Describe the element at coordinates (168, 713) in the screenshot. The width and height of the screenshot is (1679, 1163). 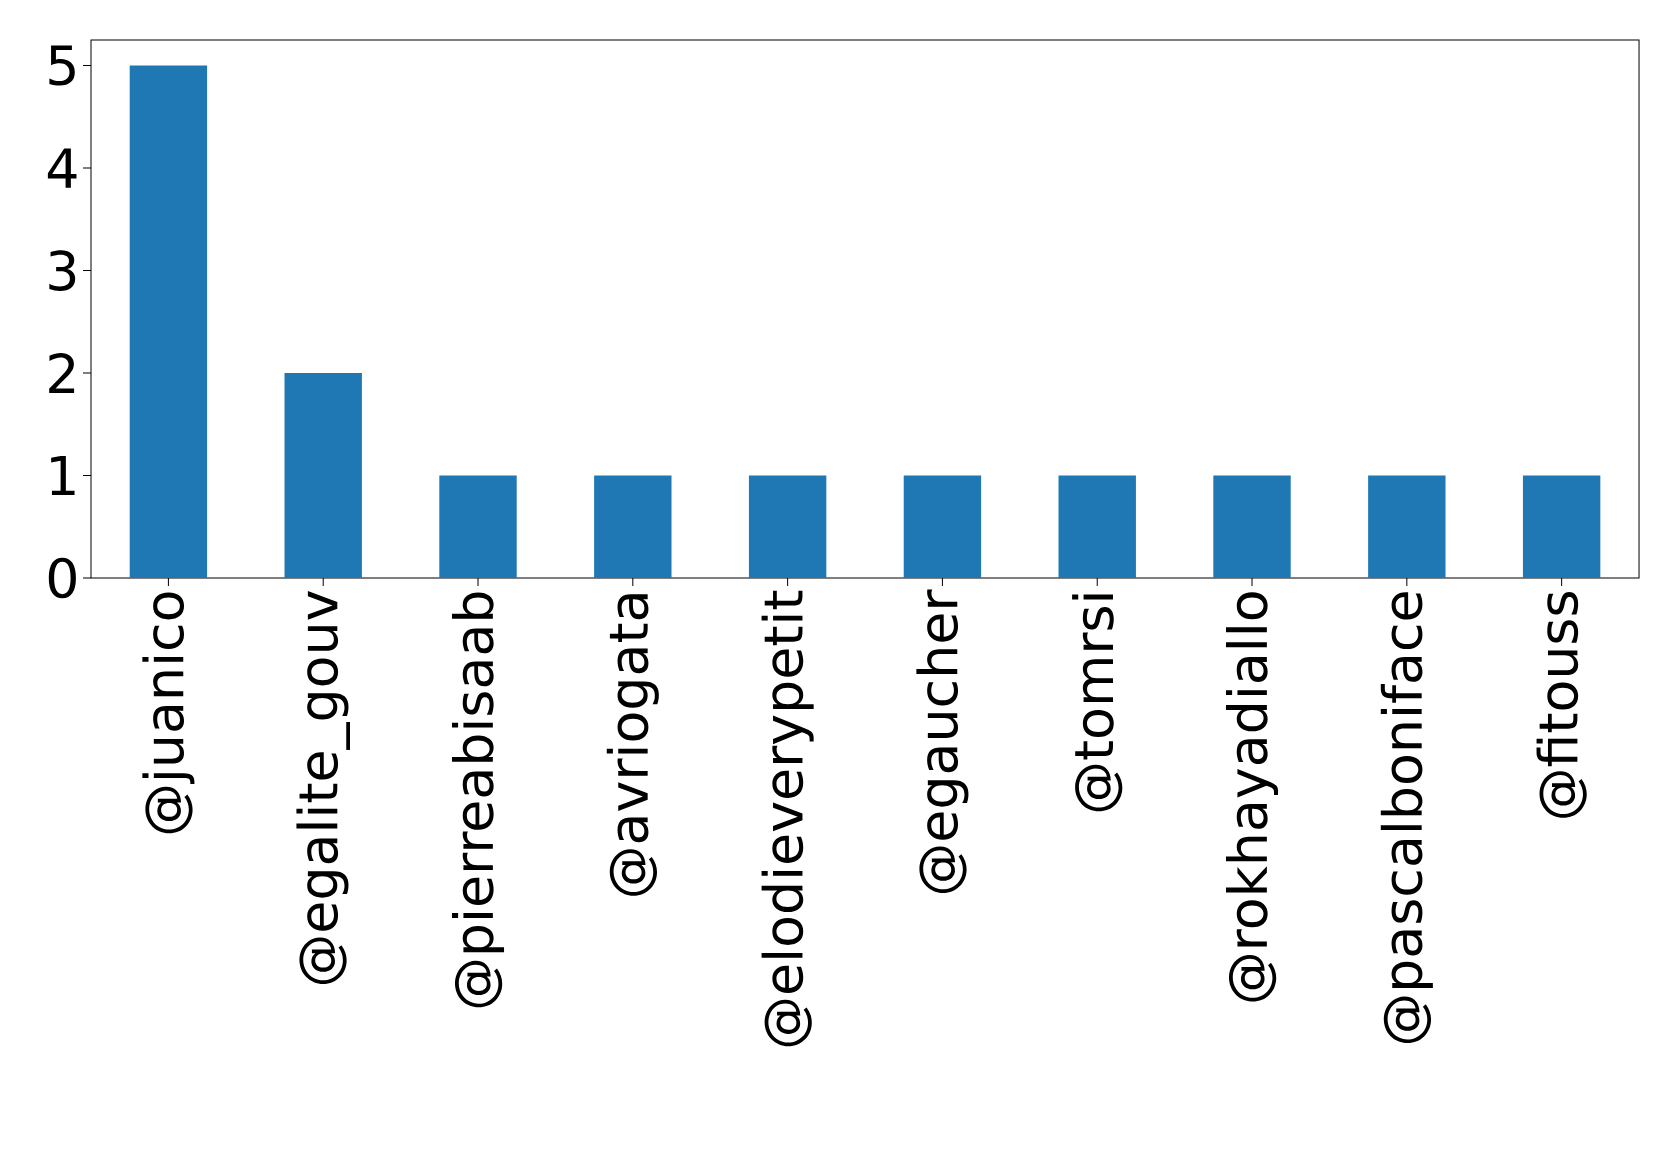
I see `x-tick-label: @juanico` at that location.